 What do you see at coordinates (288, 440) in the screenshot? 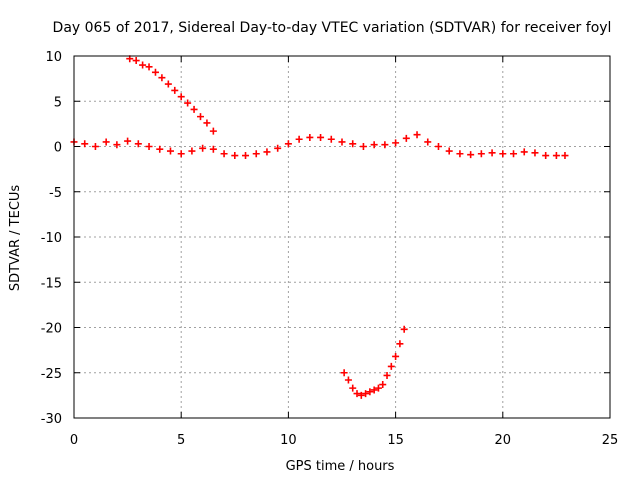
I see `x-tick-label: 10` at bounding box center [288, 440].